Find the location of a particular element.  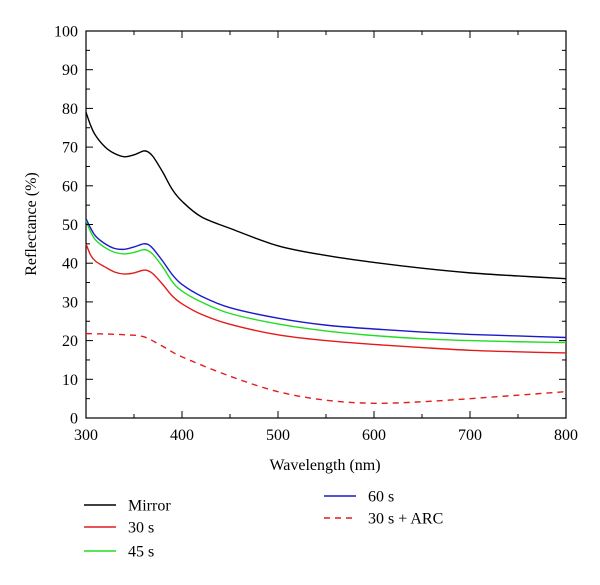

x-tick-label: 700 is located at coordinates (470, 435).